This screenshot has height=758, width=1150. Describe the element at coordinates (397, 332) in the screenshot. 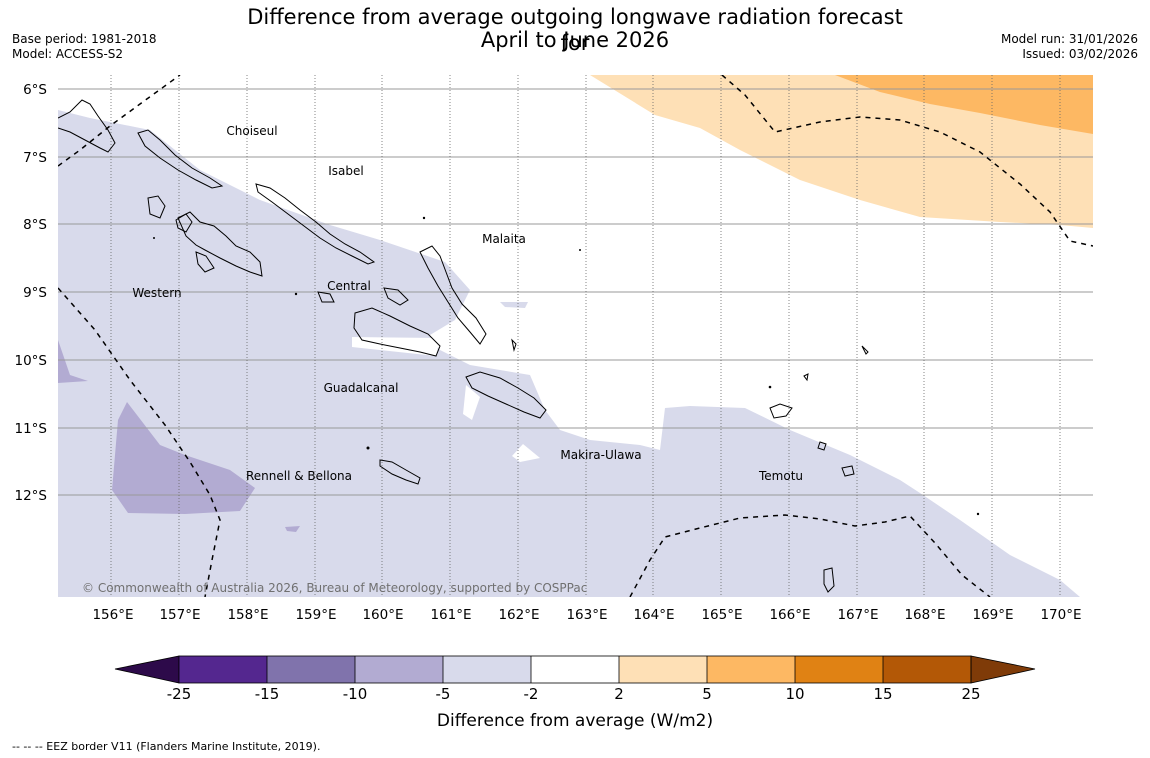

I see `island-guadalcanal` at that location.